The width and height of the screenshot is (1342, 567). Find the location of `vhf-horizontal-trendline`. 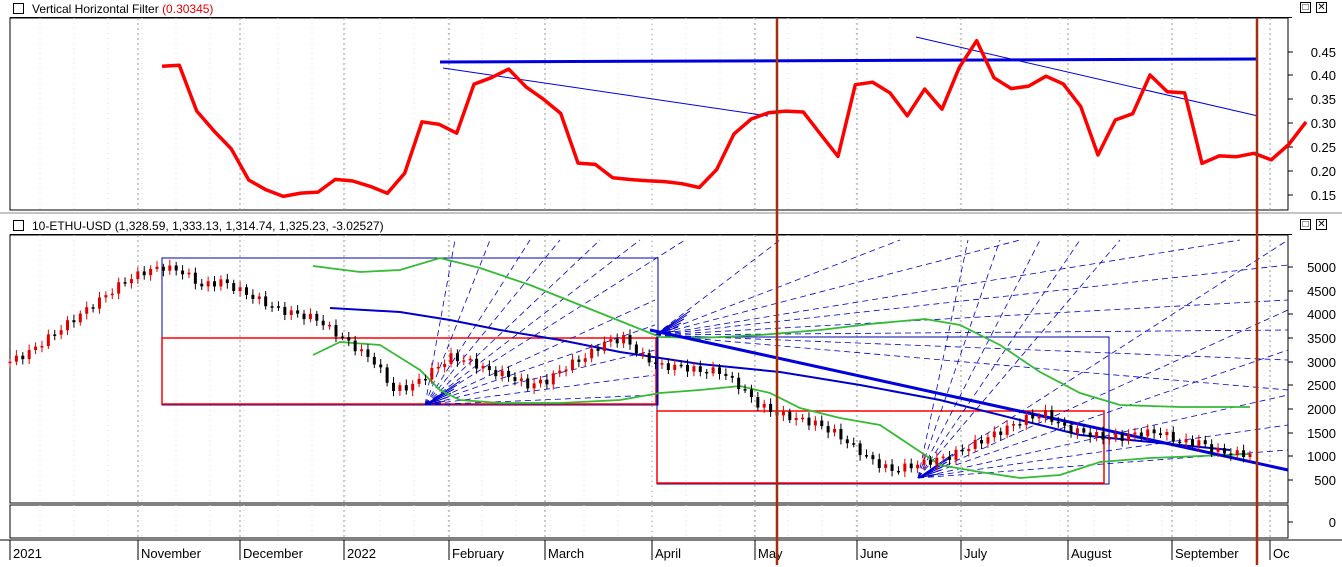

vhf-horizontal-trendline is located at coordinates (849, 60).